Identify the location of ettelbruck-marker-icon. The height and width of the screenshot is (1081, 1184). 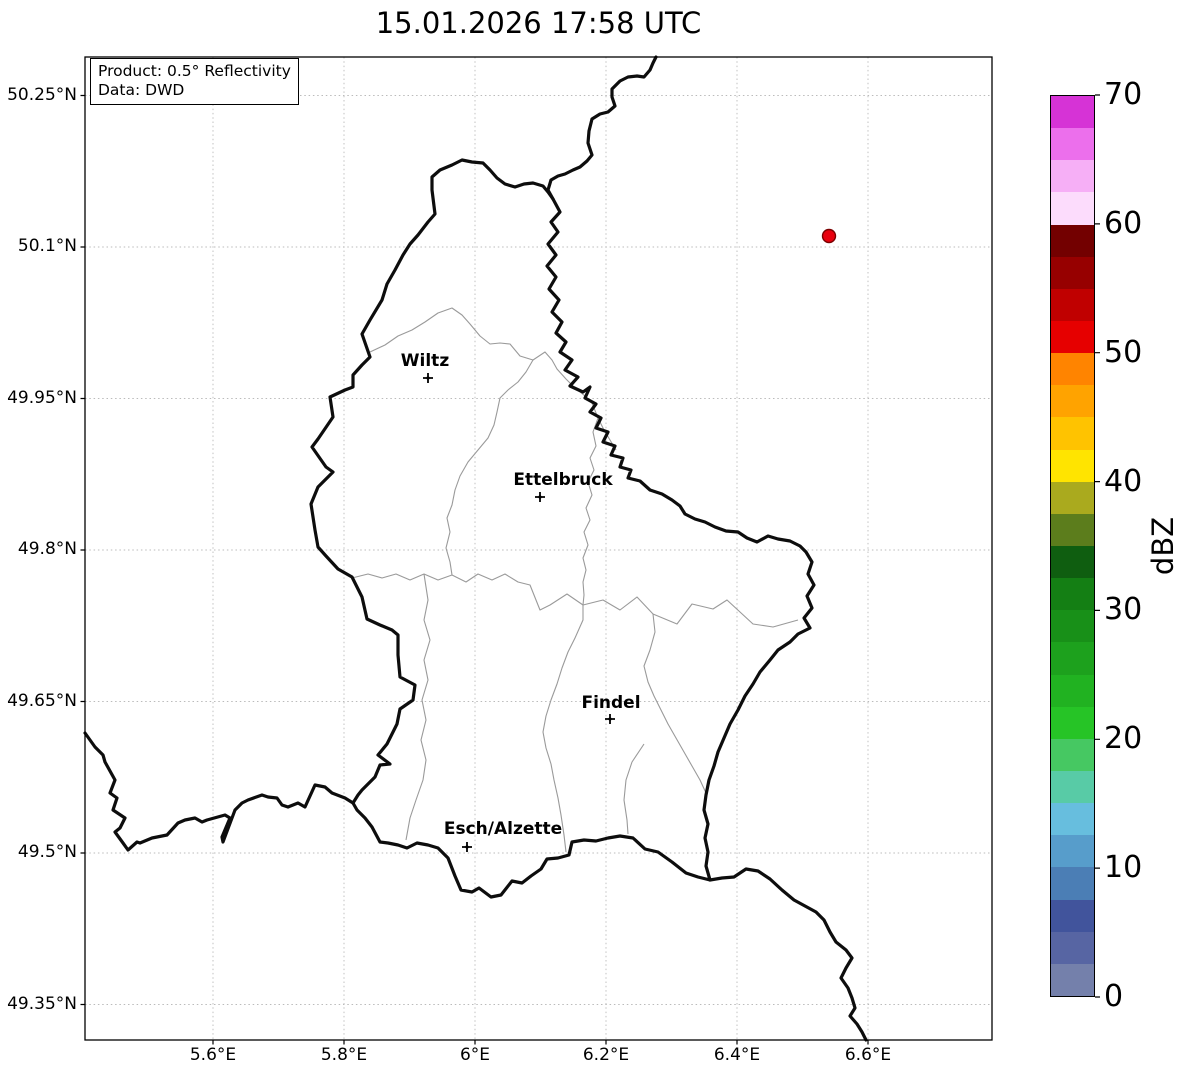
(540, 497).